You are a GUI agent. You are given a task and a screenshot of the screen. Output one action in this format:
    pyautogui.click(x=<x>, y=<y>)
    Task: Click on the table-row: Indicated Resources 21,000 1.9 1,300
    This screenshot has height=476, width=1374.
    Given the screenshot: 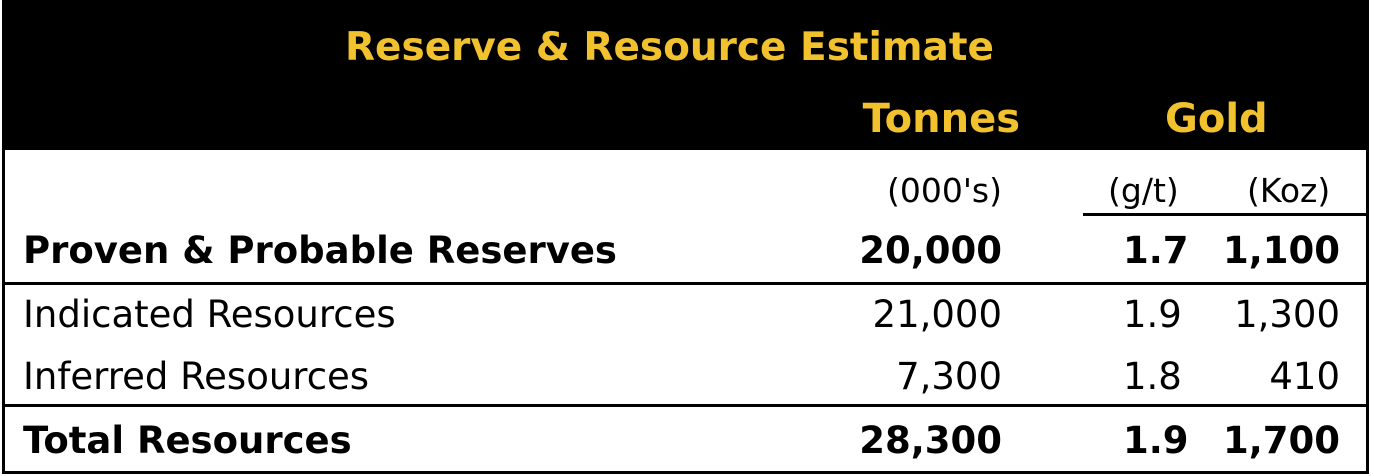 What is the action you would take?
    pyautogui.click(x=685, y=315)
    